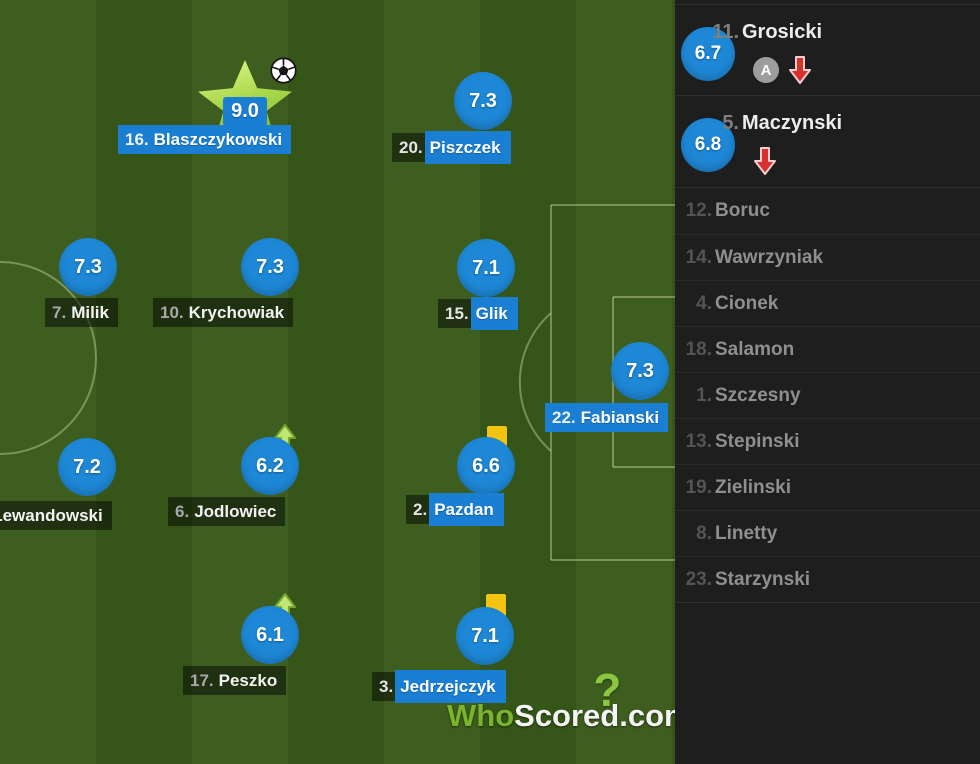  What do you see at coordinates (169, 312) in the screenshot?
I see `shirt-number: 10.` at bounding box center [169, 312].